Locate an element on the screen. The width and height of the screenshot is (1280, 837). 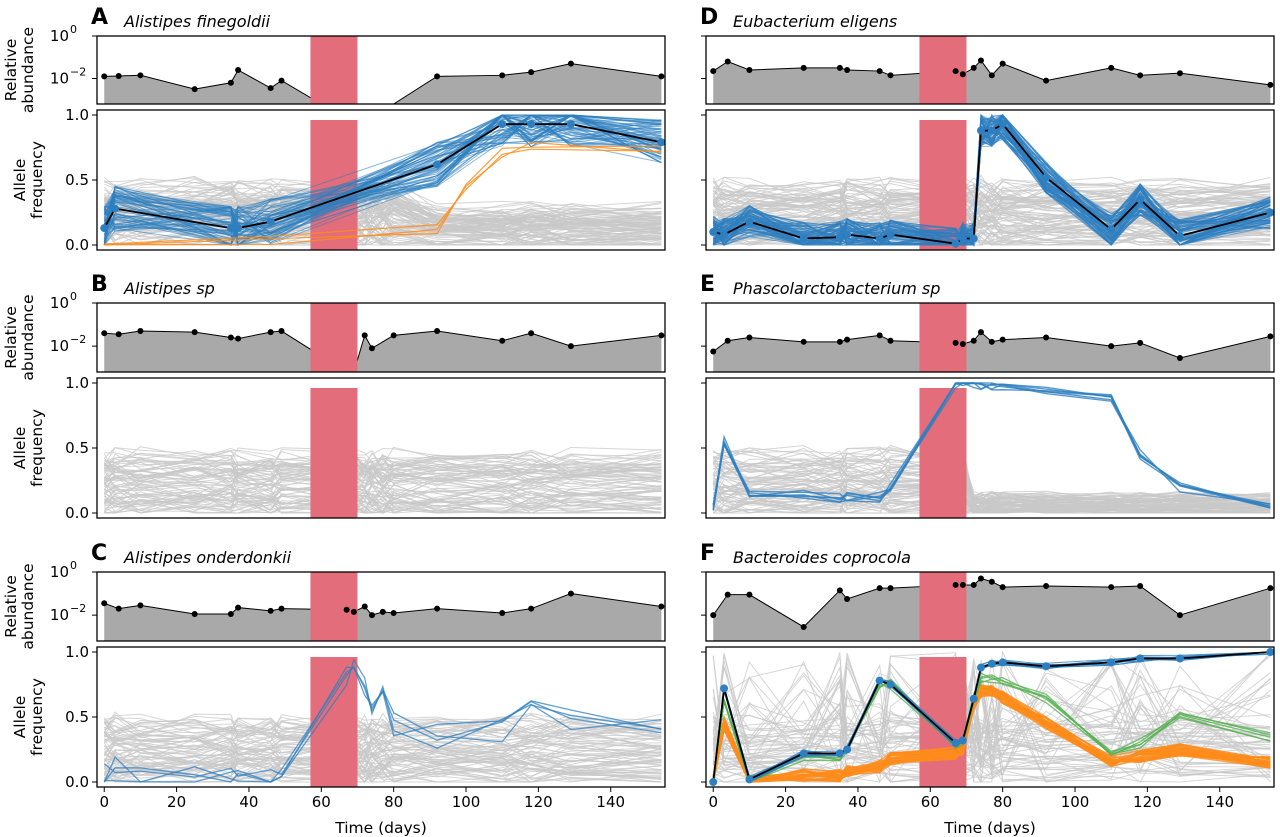
x-tick-label: 100 is located at coordinates (1075, 802).